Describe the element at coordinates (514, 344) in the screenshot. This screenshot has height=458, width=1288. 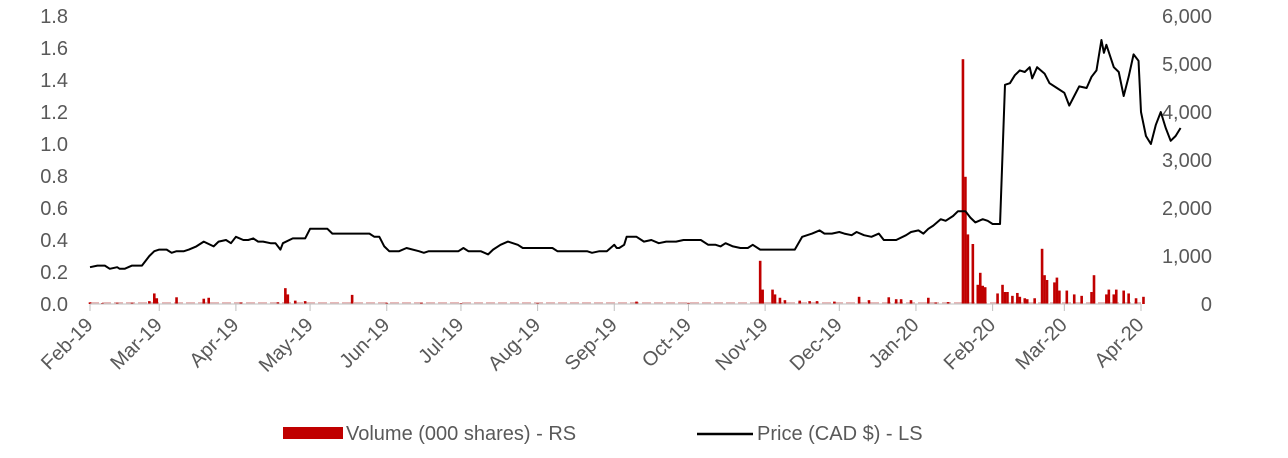
I see `x-axis-tick-label: Aug-19` at that location.